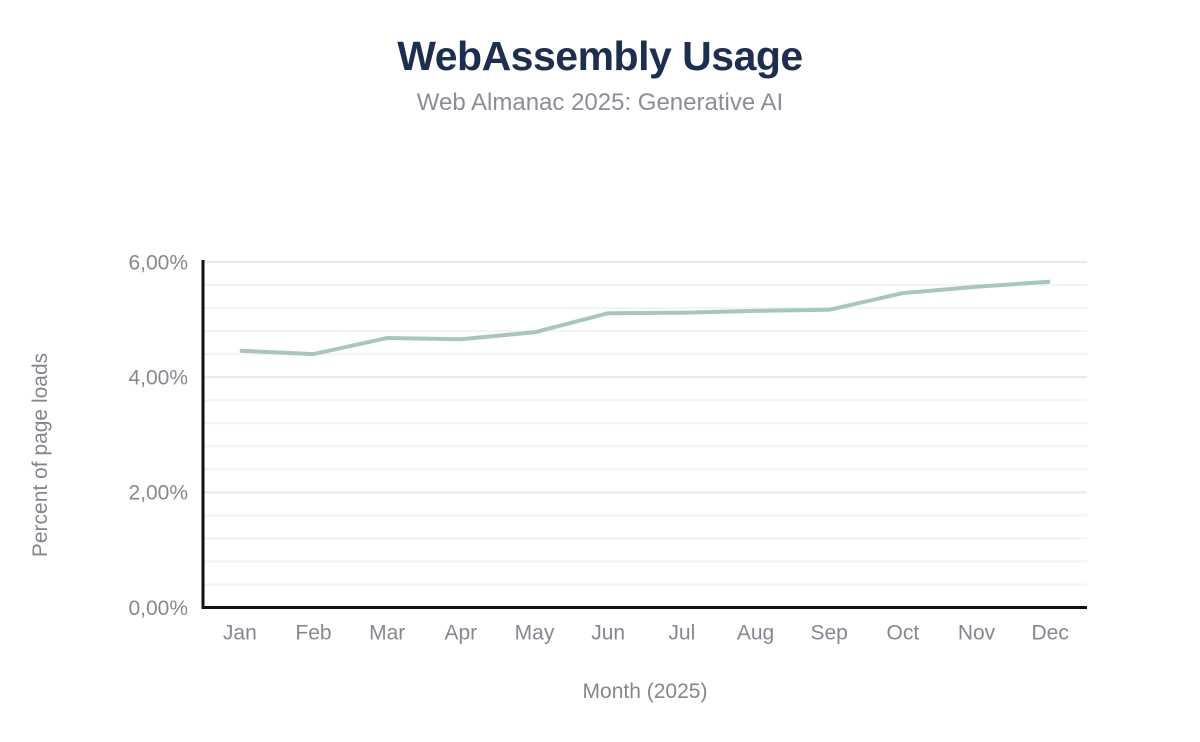 This screenshot has height=742, width=1200. What do you see at coordinates (158, 608) in the screenshot?
I see `y-tick-label: 0,00%` at bounding box center [158, 608].